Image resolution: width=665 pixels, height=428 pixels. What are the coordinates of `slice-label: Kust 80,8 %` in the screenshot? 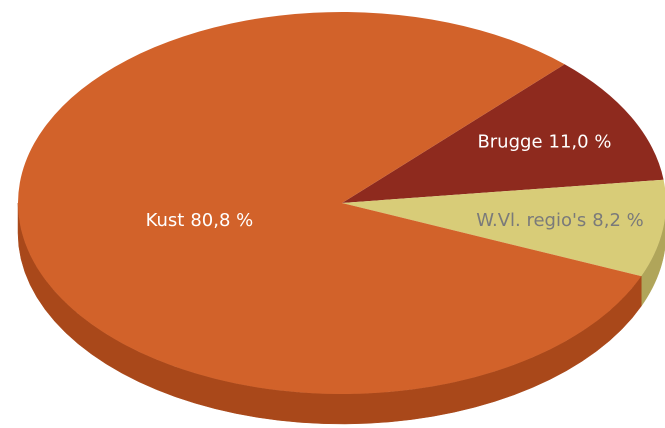 It's located at (200, 220).